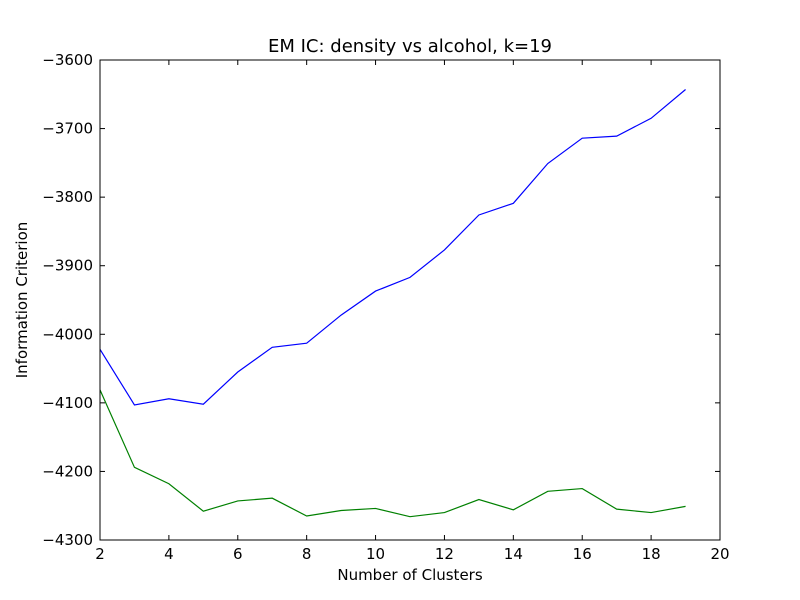 The image size is (800, 600). I want to click on x-tick-label: 4, so click(169, 554).